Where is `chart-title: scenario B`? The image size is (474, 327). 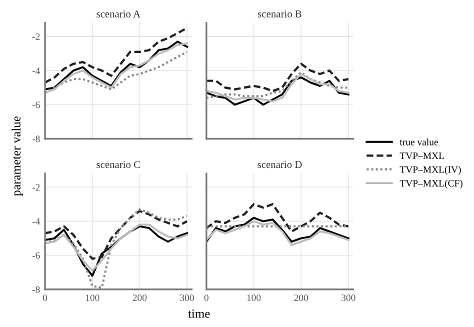 chart-title: scenario B is located at coordinates (280, 14).